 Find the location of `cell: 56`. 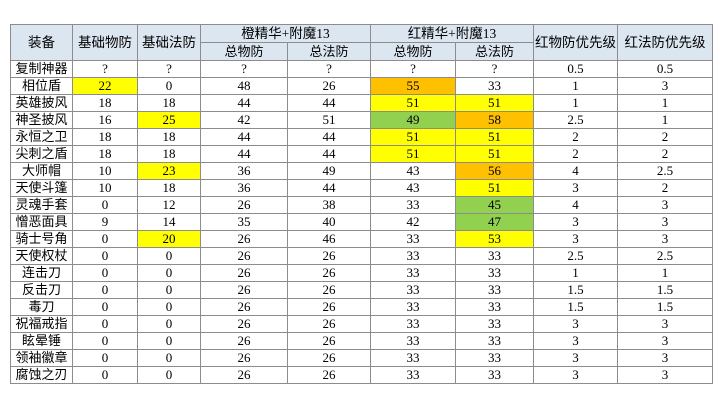

cell: 56 is located at coordinates (494, 171).